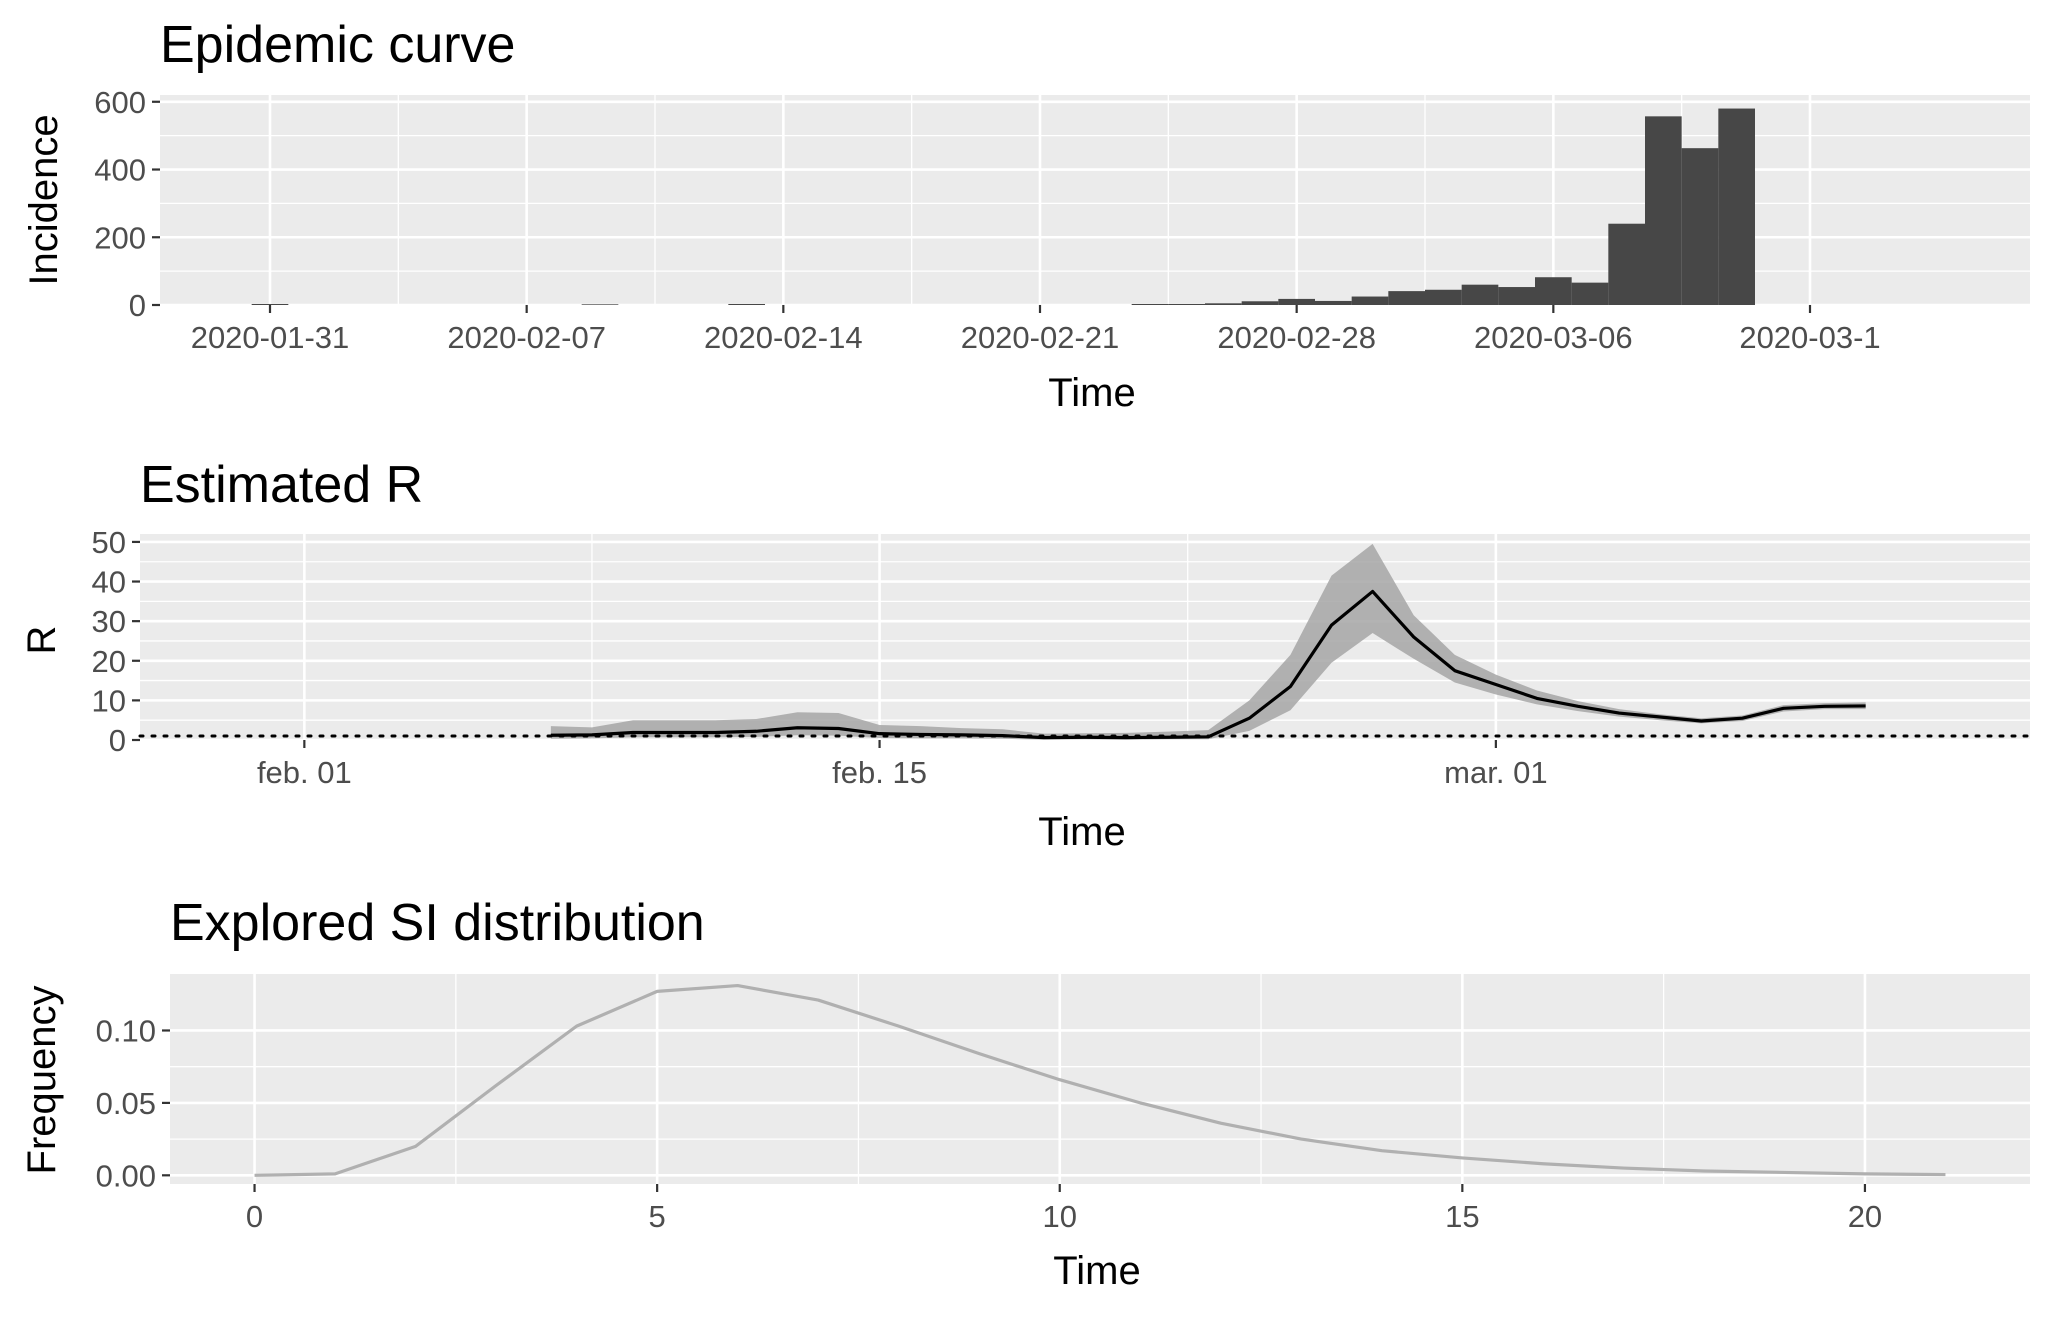  I want to click on x-tick-label: feb. 15, so click(879, 772).